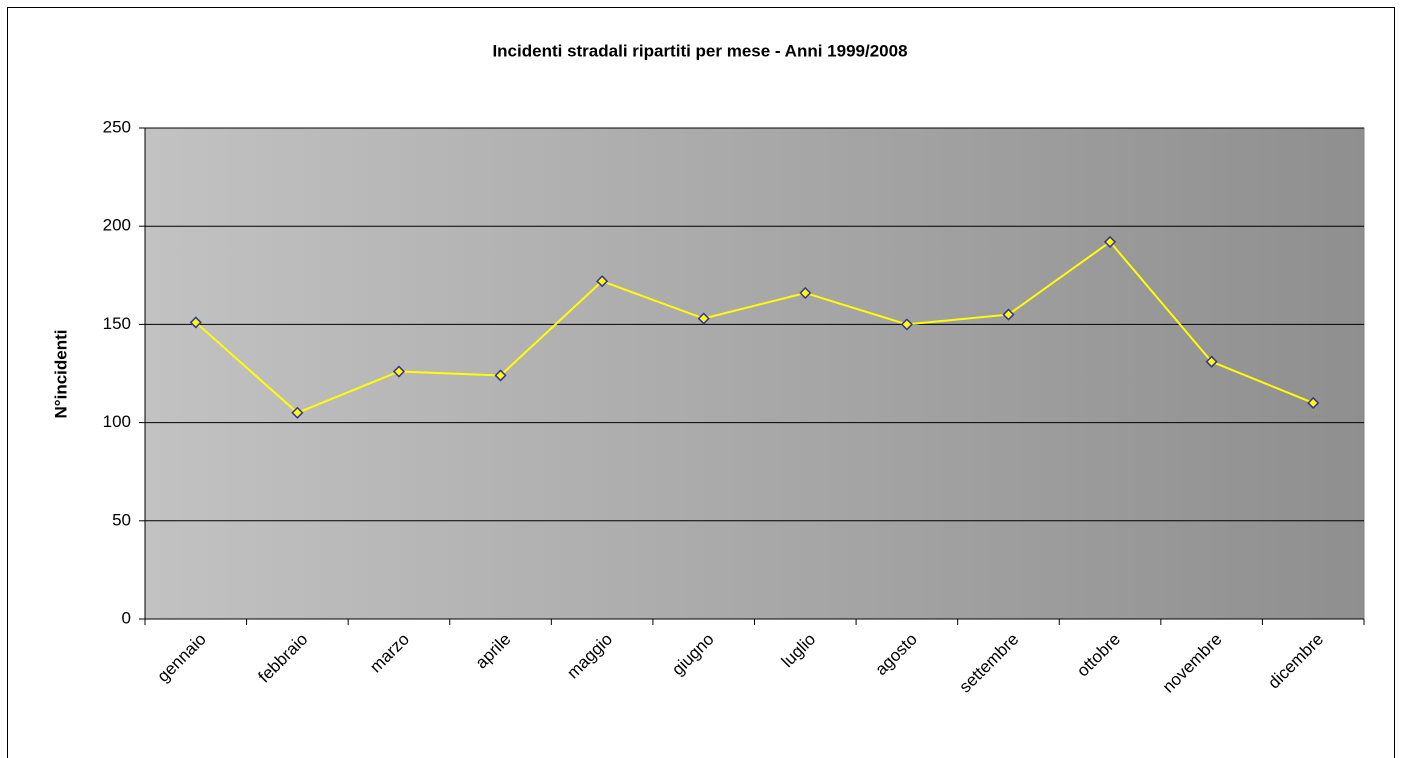 This screenshot has height=758, width=1402. What do you see at coordinates (117, 323) in the screenshot?
I see `y-tick-label: 150` at bounding box center [117, 323].